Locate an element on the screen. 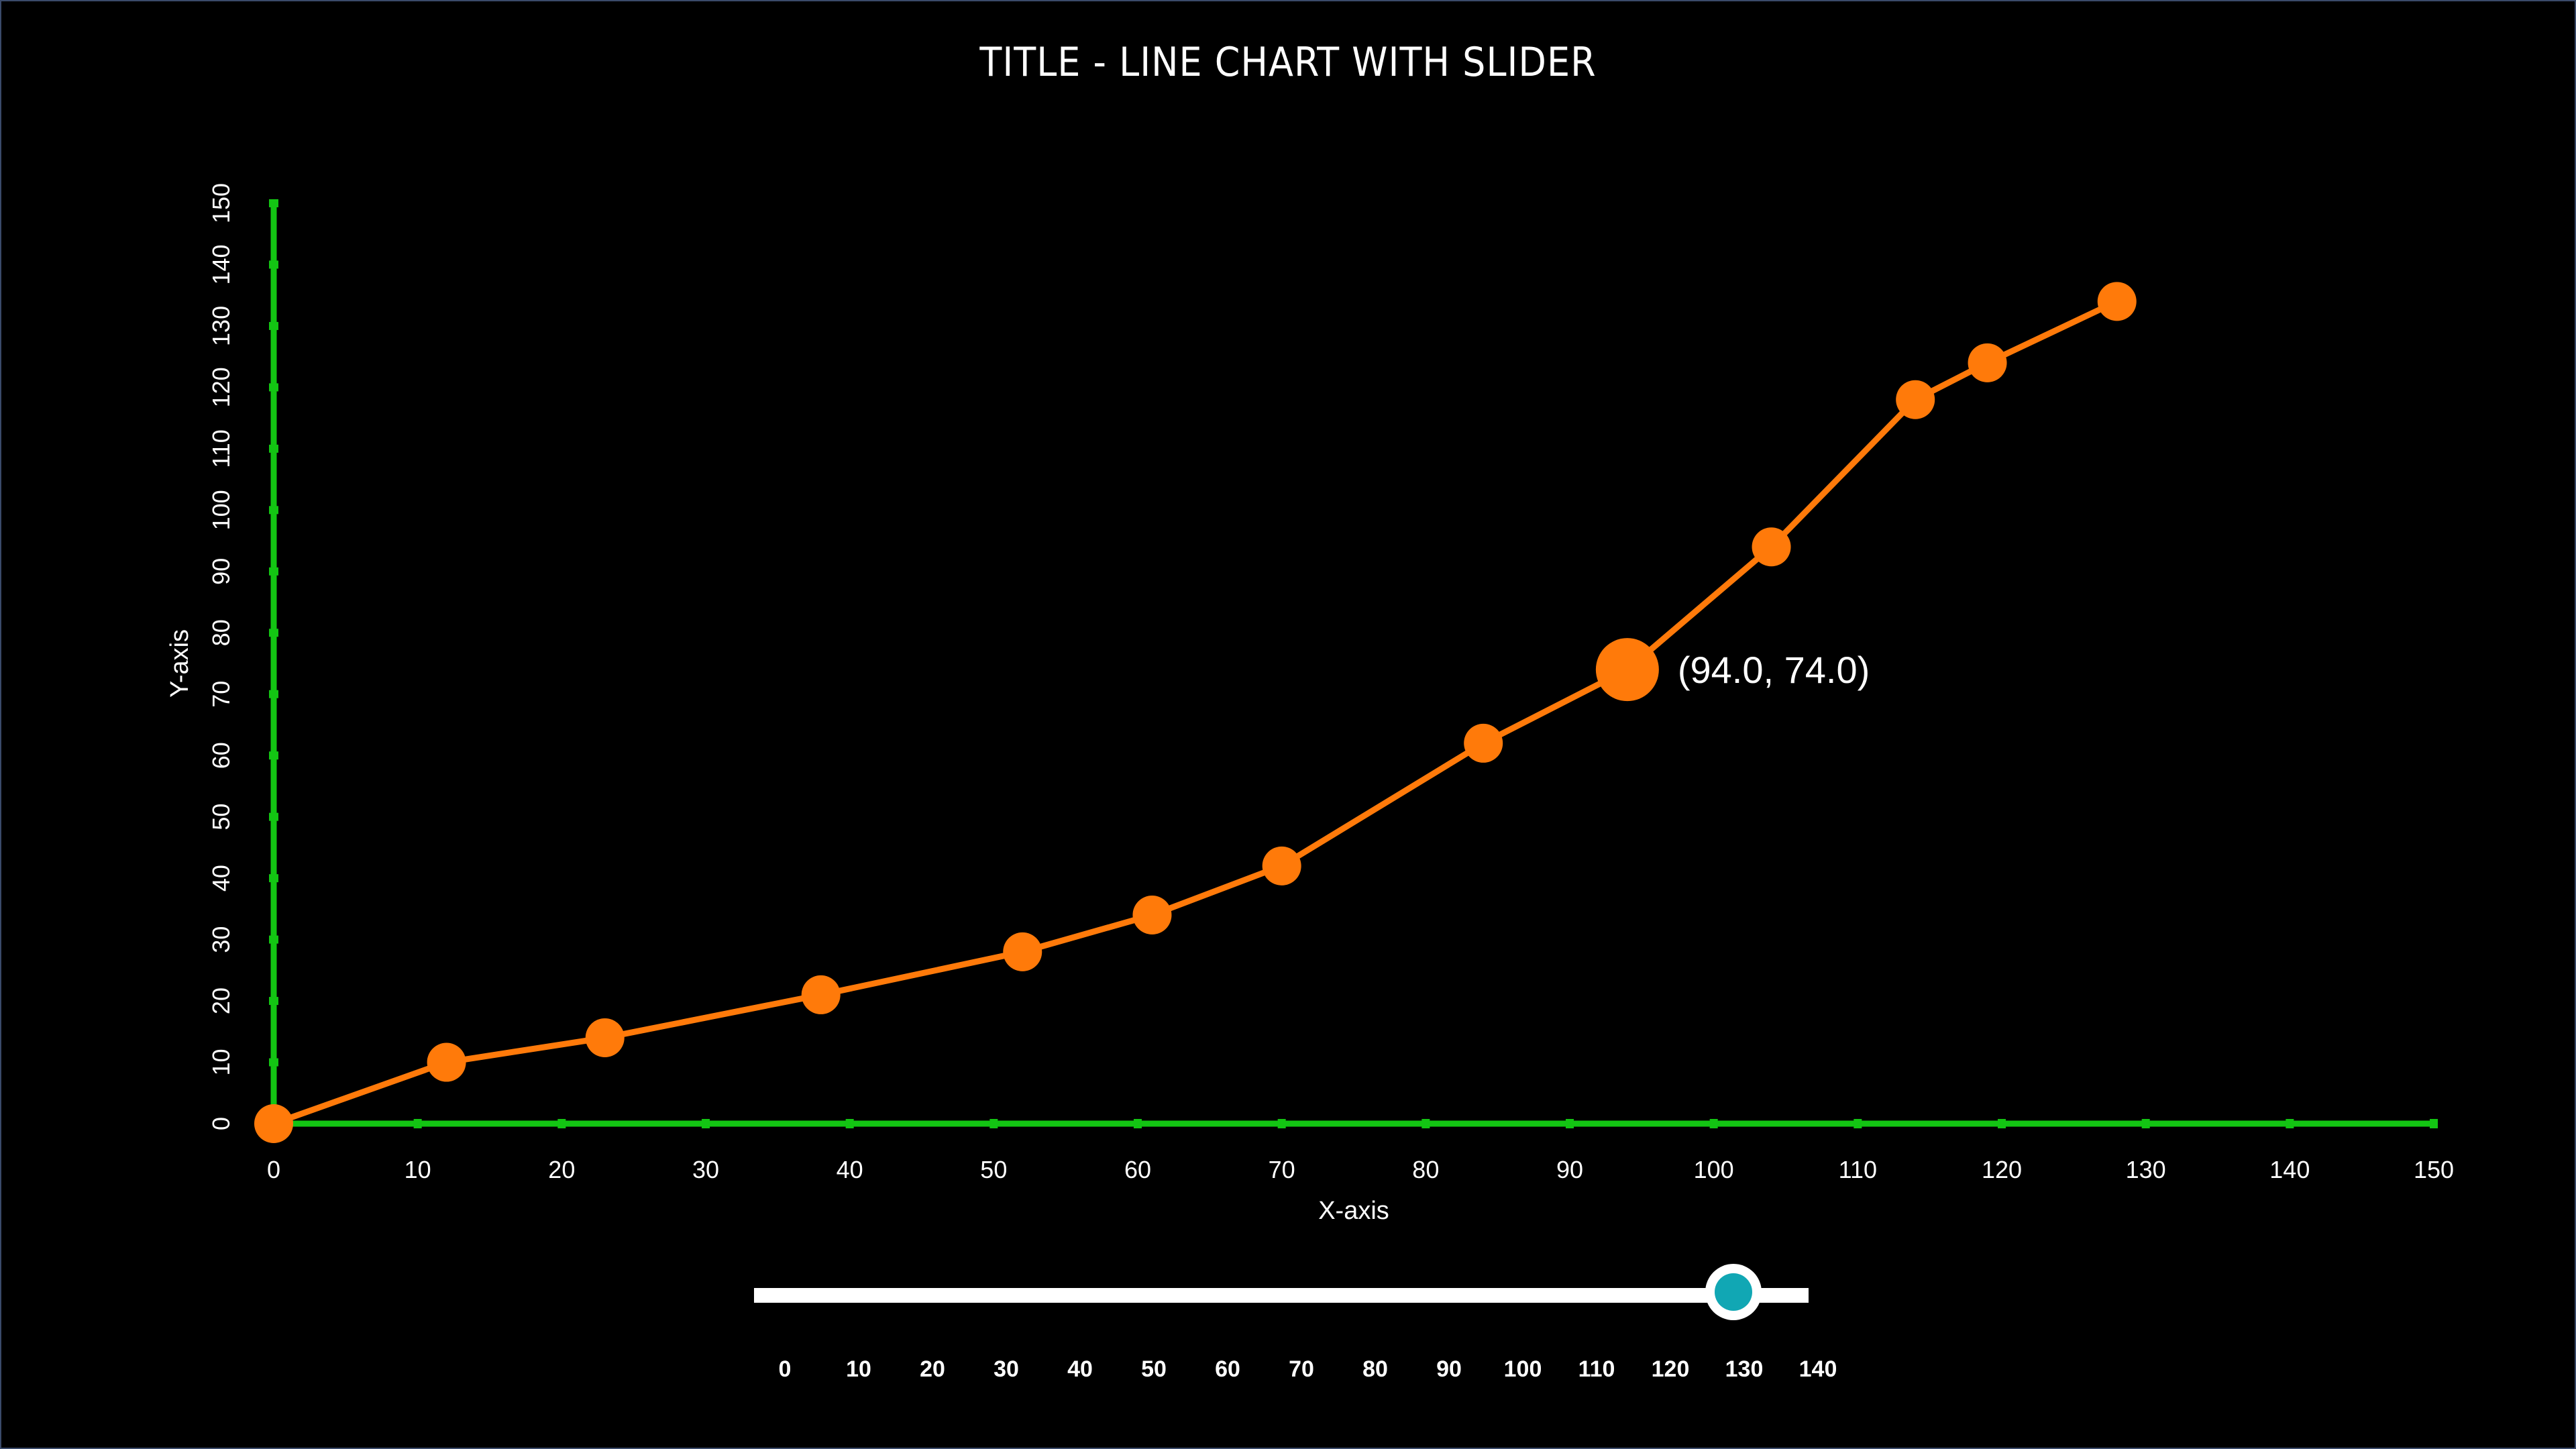  y-tick-label: 120 is located at coordinates (221, 387).